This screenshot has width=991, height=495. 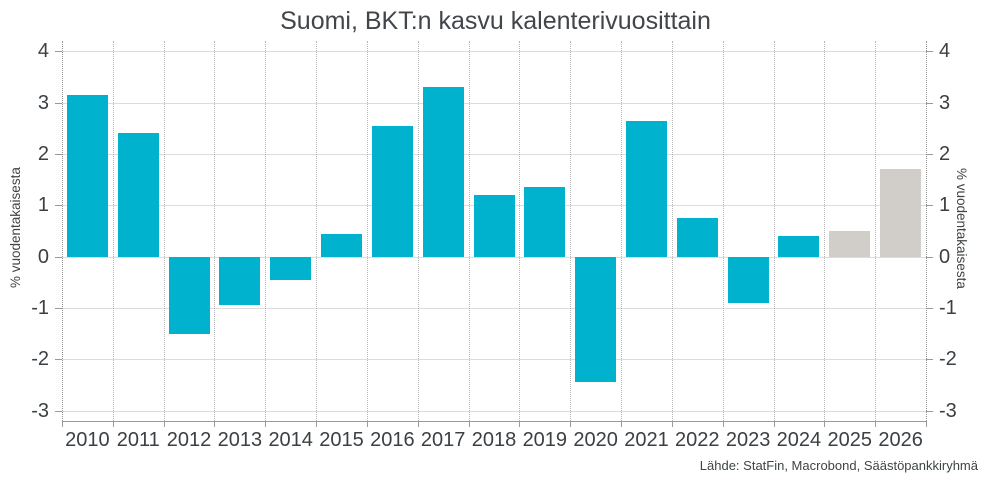 What do you see at coordinates (900, 440) in the screenshot?
I see `x-tick-label: 2026` at bounding box center [900, 440].